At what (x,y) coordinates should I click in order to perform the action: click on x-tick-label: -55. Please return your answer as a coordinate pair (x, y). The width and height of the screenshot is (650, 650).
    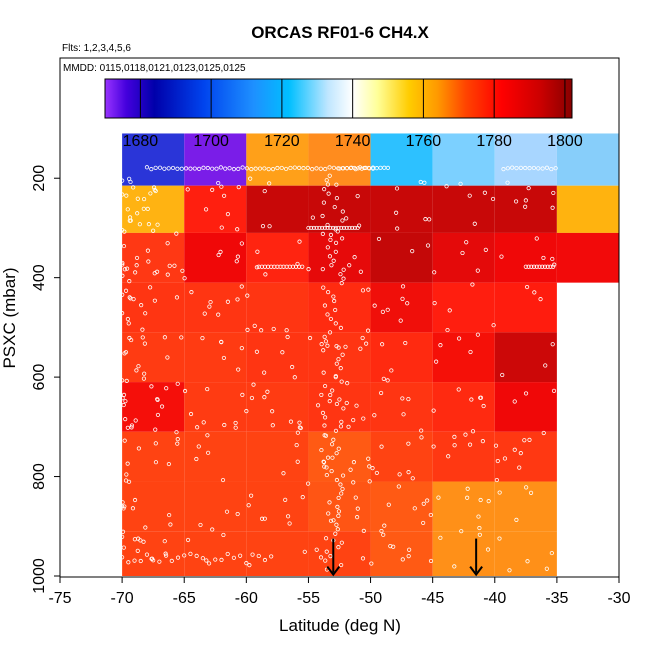
    Looking at the image, I should click on (308, 598).